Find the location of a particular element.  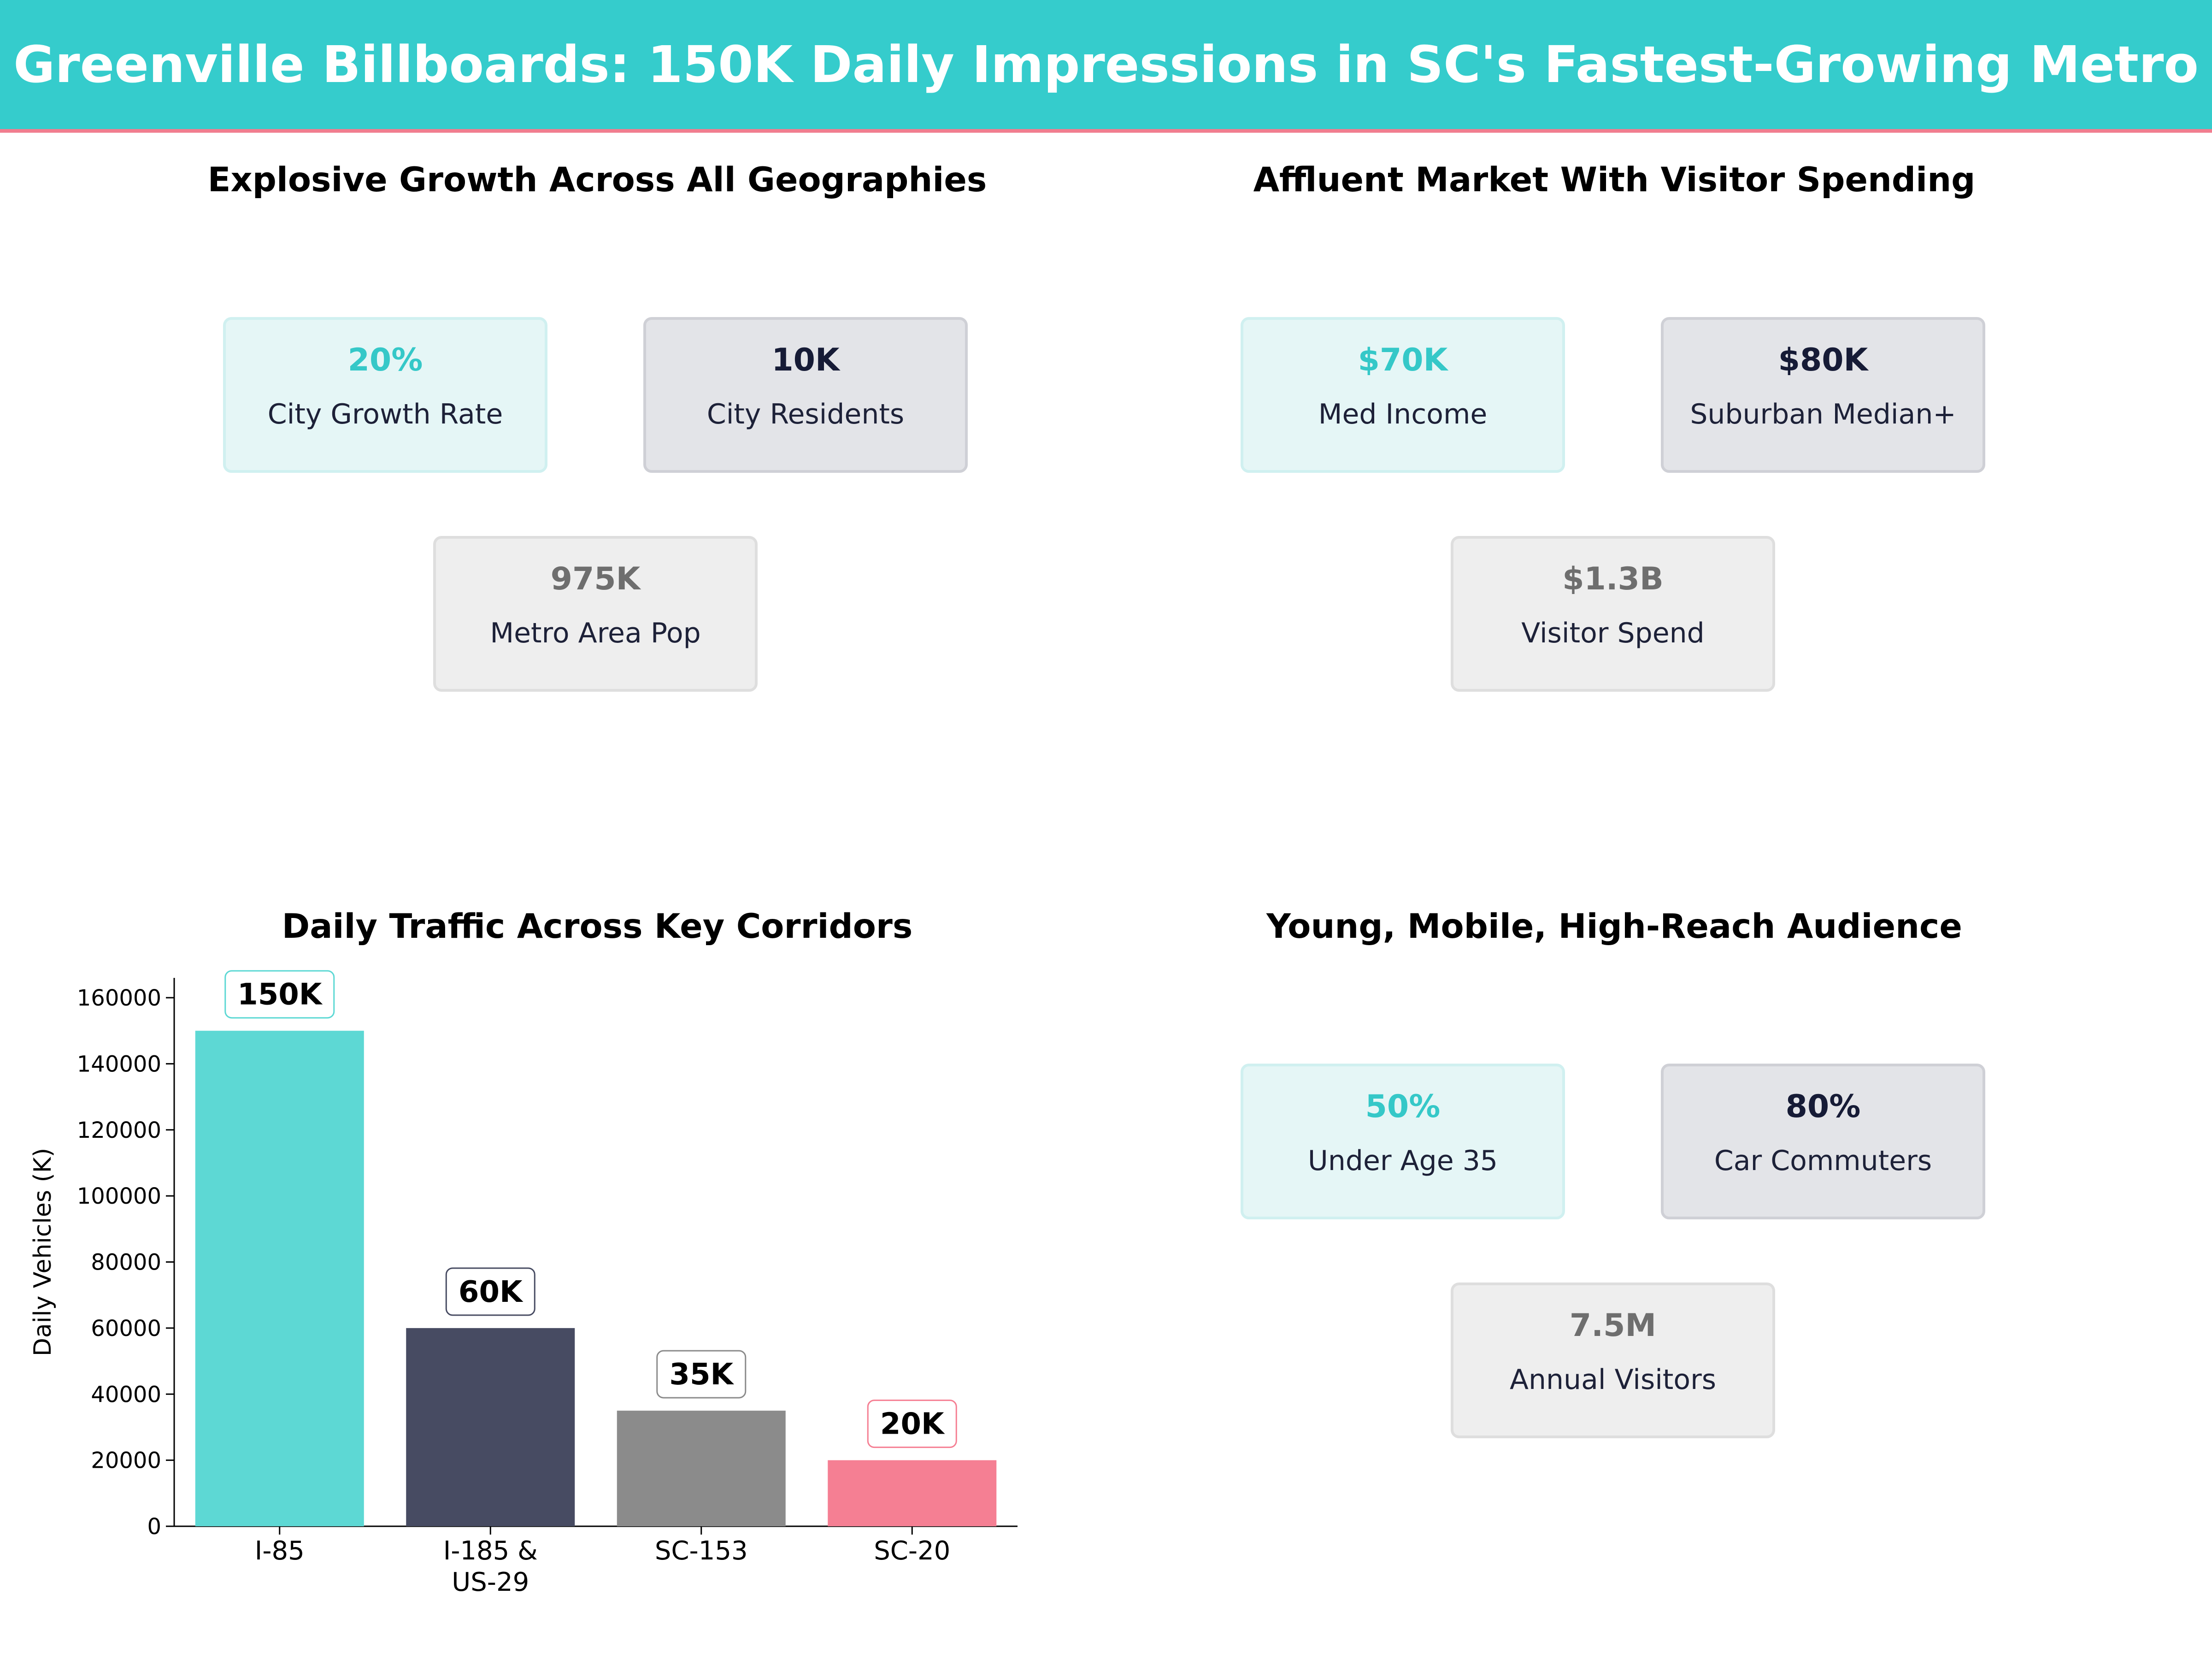

stat-value: 20% is located at coordinates (385, 360).